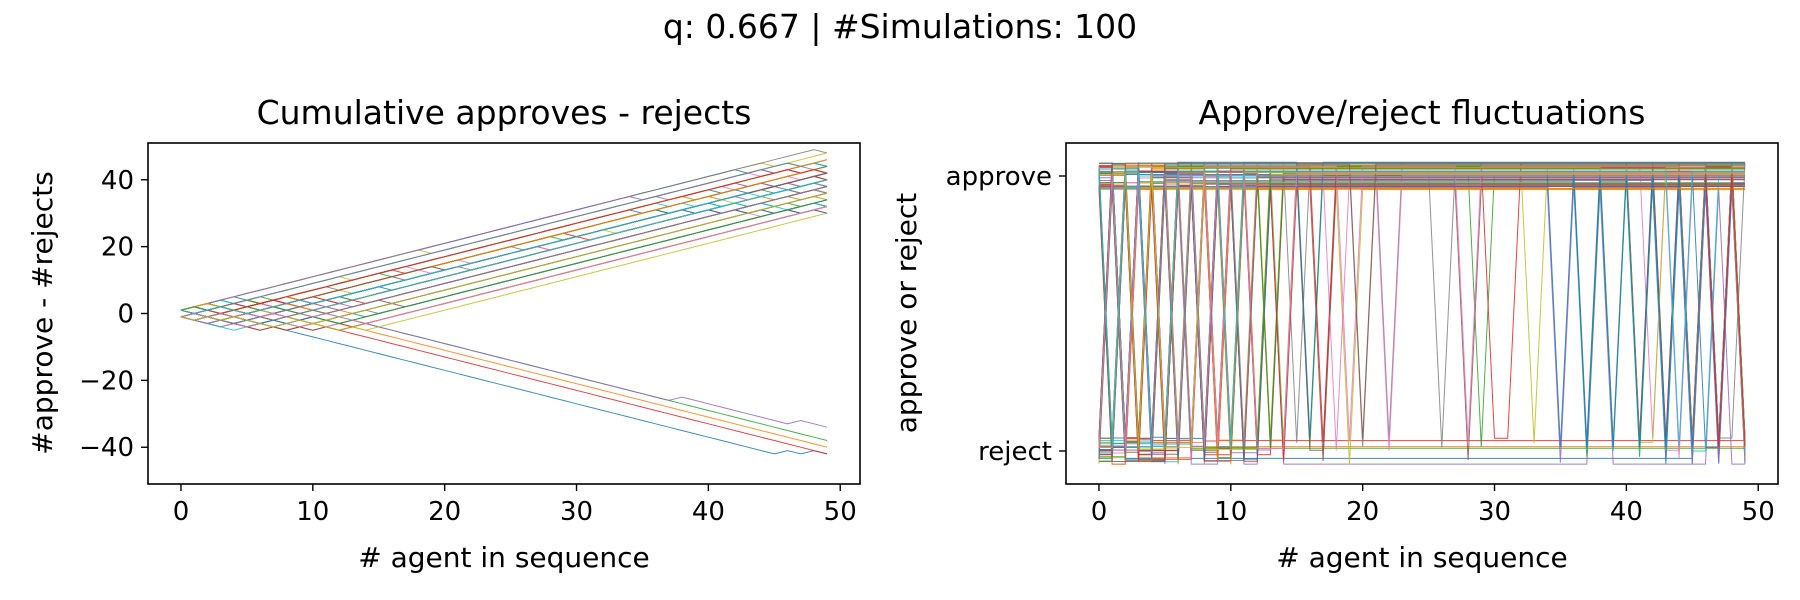 The image size is (1800, 600). I want to click on left-chart-y-ticks: −40 −20 0 20 40, so click(113, 314).